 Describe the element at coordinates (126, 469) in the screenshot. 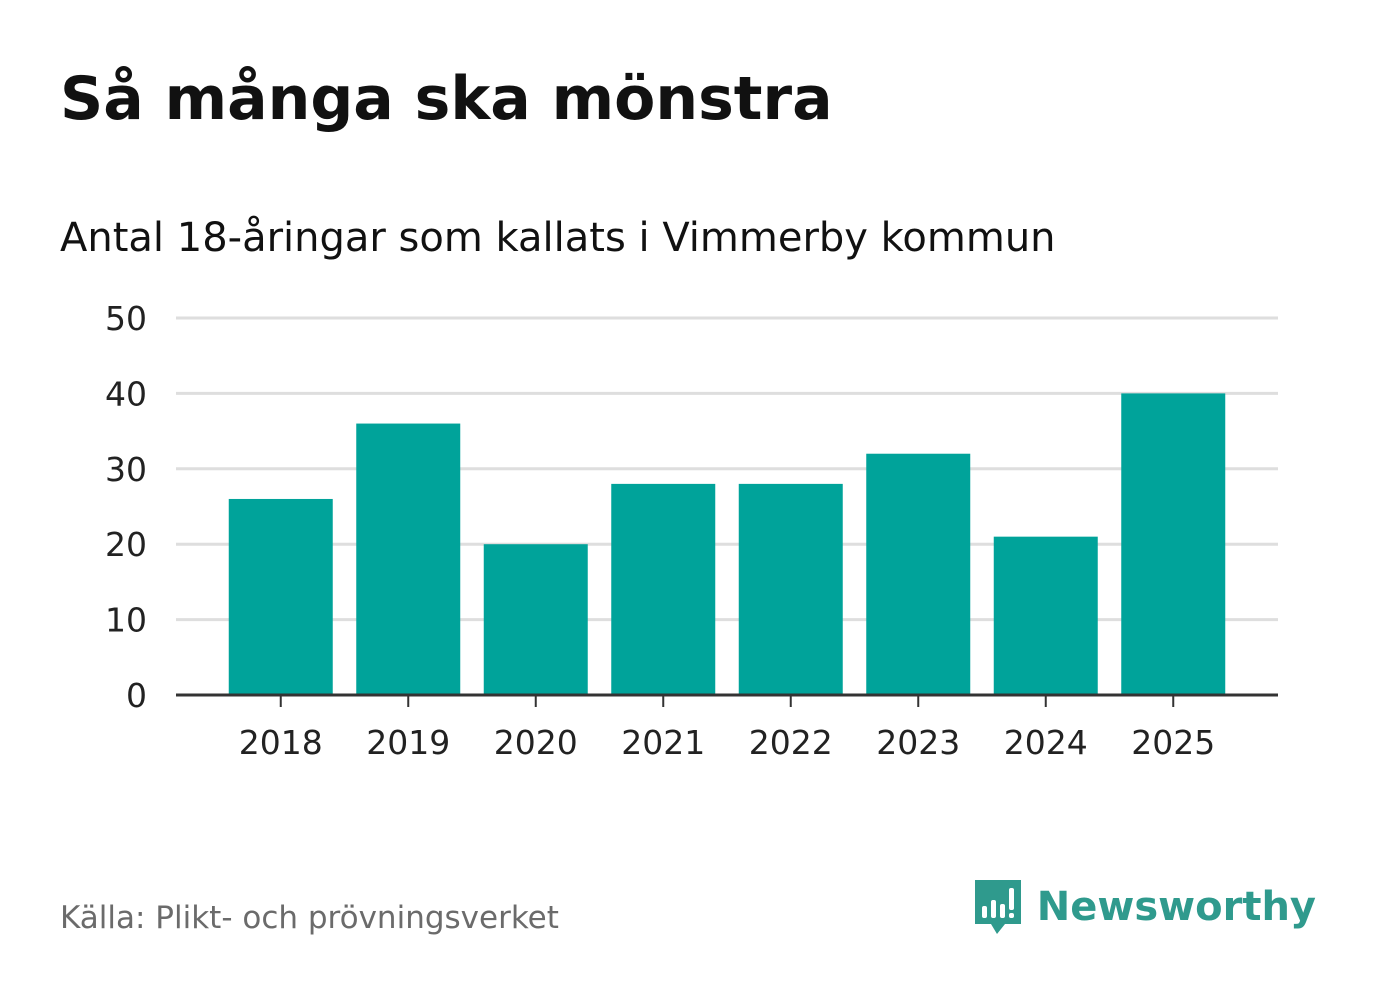

I see `y-tick-label: 30` at that location.